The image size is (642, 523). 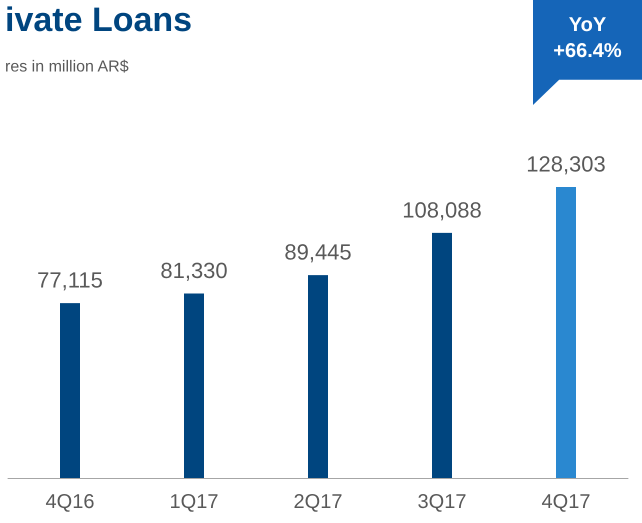 I want to click on data-label: 81,330, so click(x=194, y=271).